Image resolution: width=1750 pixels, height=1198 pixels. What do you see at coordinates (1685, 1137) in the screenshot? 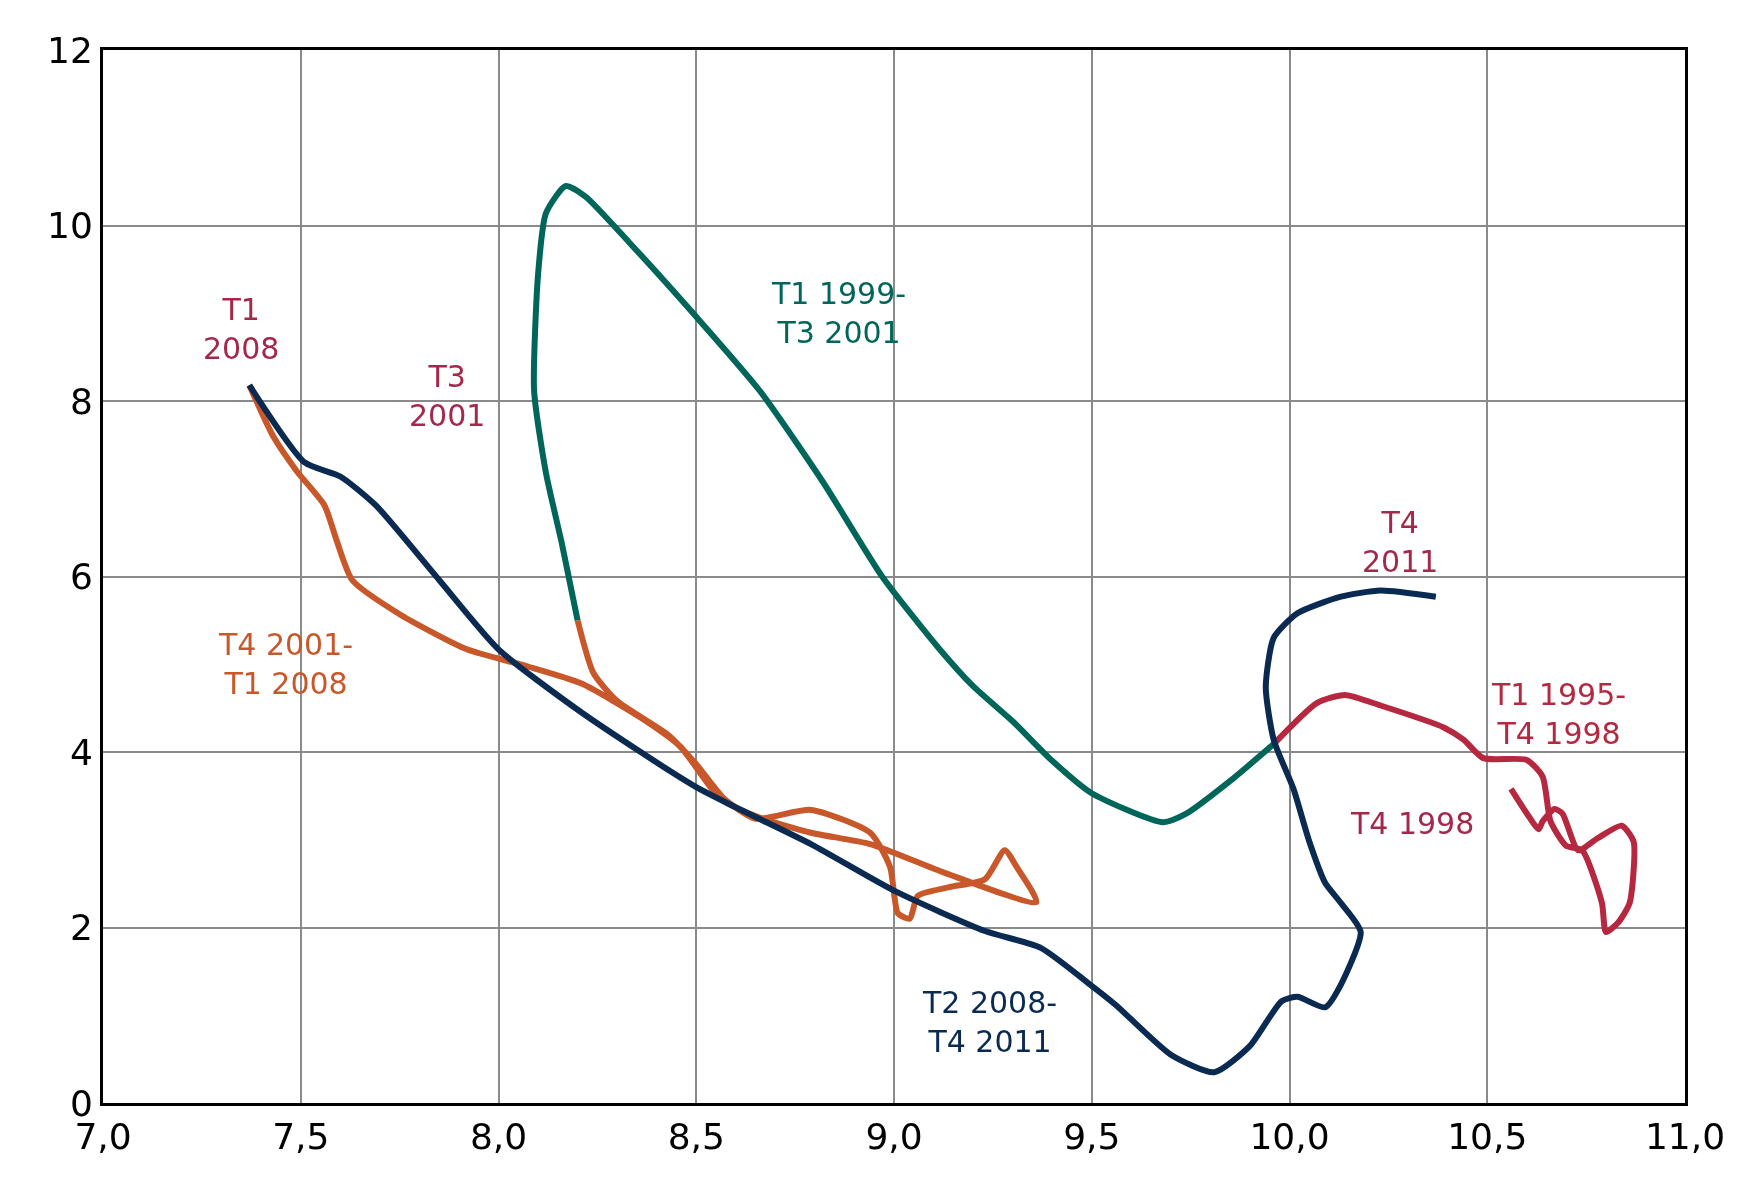
I see `x-tick-label: 11,0` at bounding box center [1685, 1137].